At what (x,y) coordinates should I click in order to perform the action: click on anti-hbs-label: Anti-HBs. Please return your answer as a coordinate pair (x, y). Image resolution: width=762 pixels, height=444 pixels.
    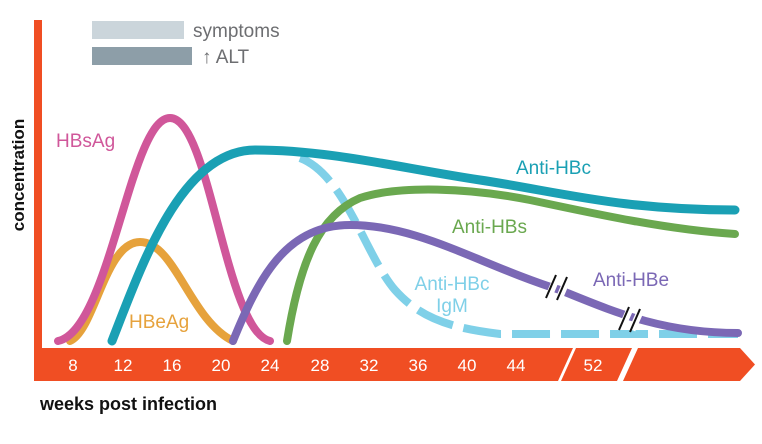
    Looking at the image, I should click on (489, 227).